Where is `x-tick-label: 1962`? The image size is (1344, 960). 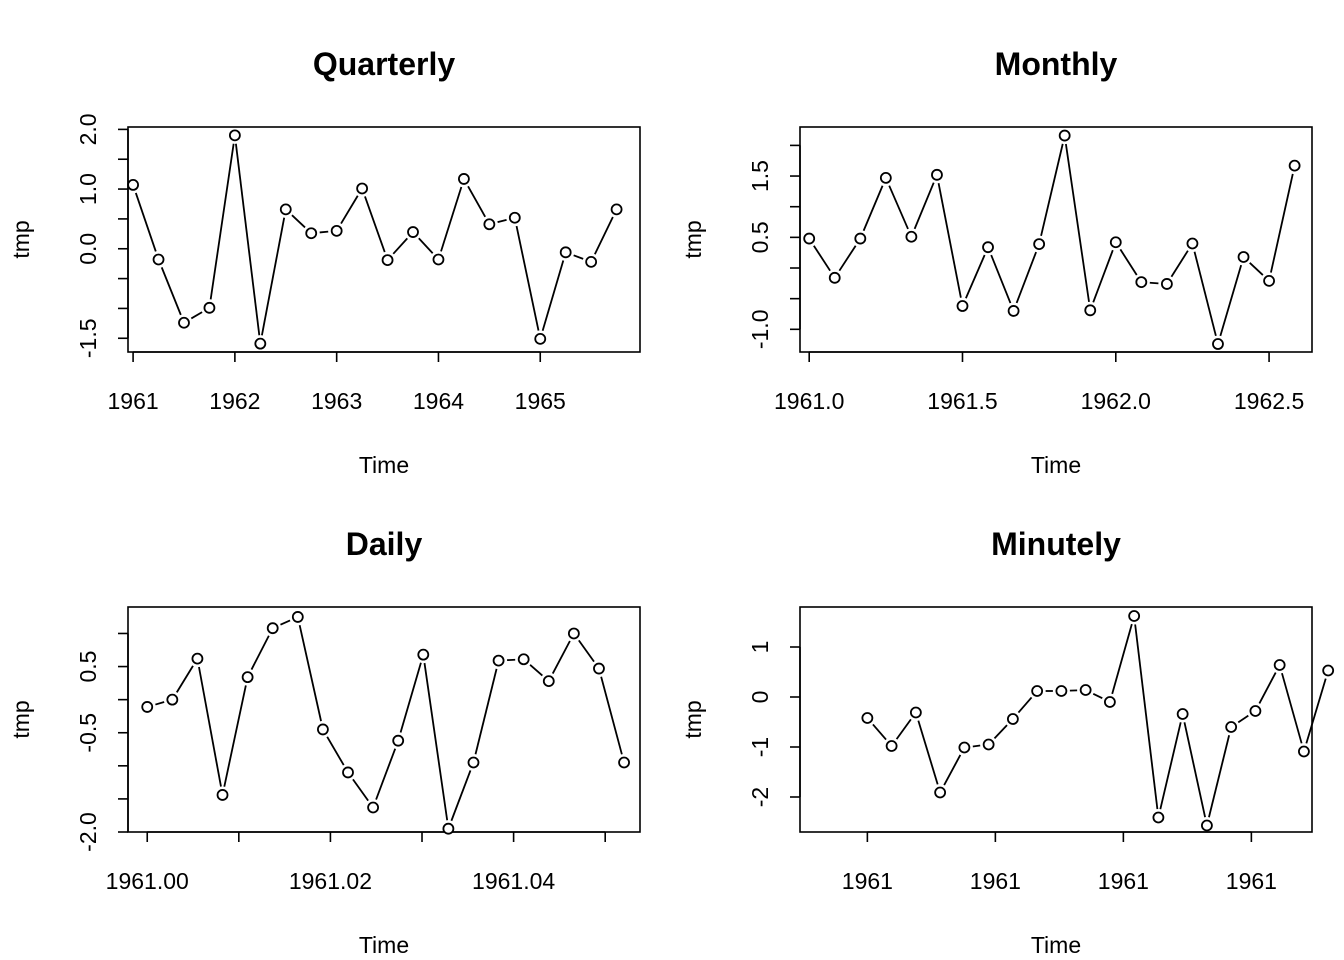
x-tick-label: 1962 is located at coordinates (234, 401).